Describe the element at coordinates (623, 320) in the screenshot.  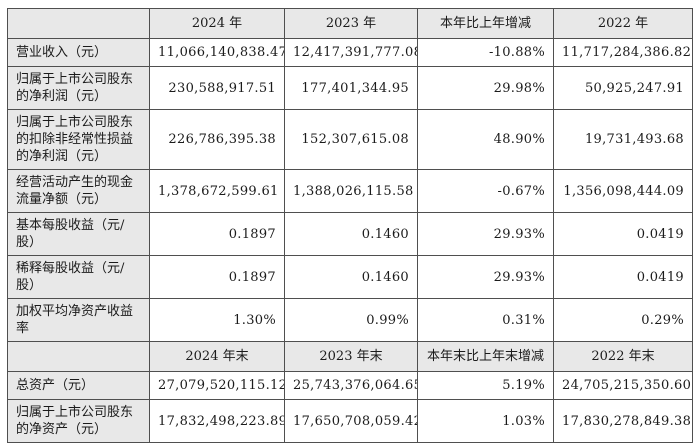
I see `cell-value: 0.29%` at that location.